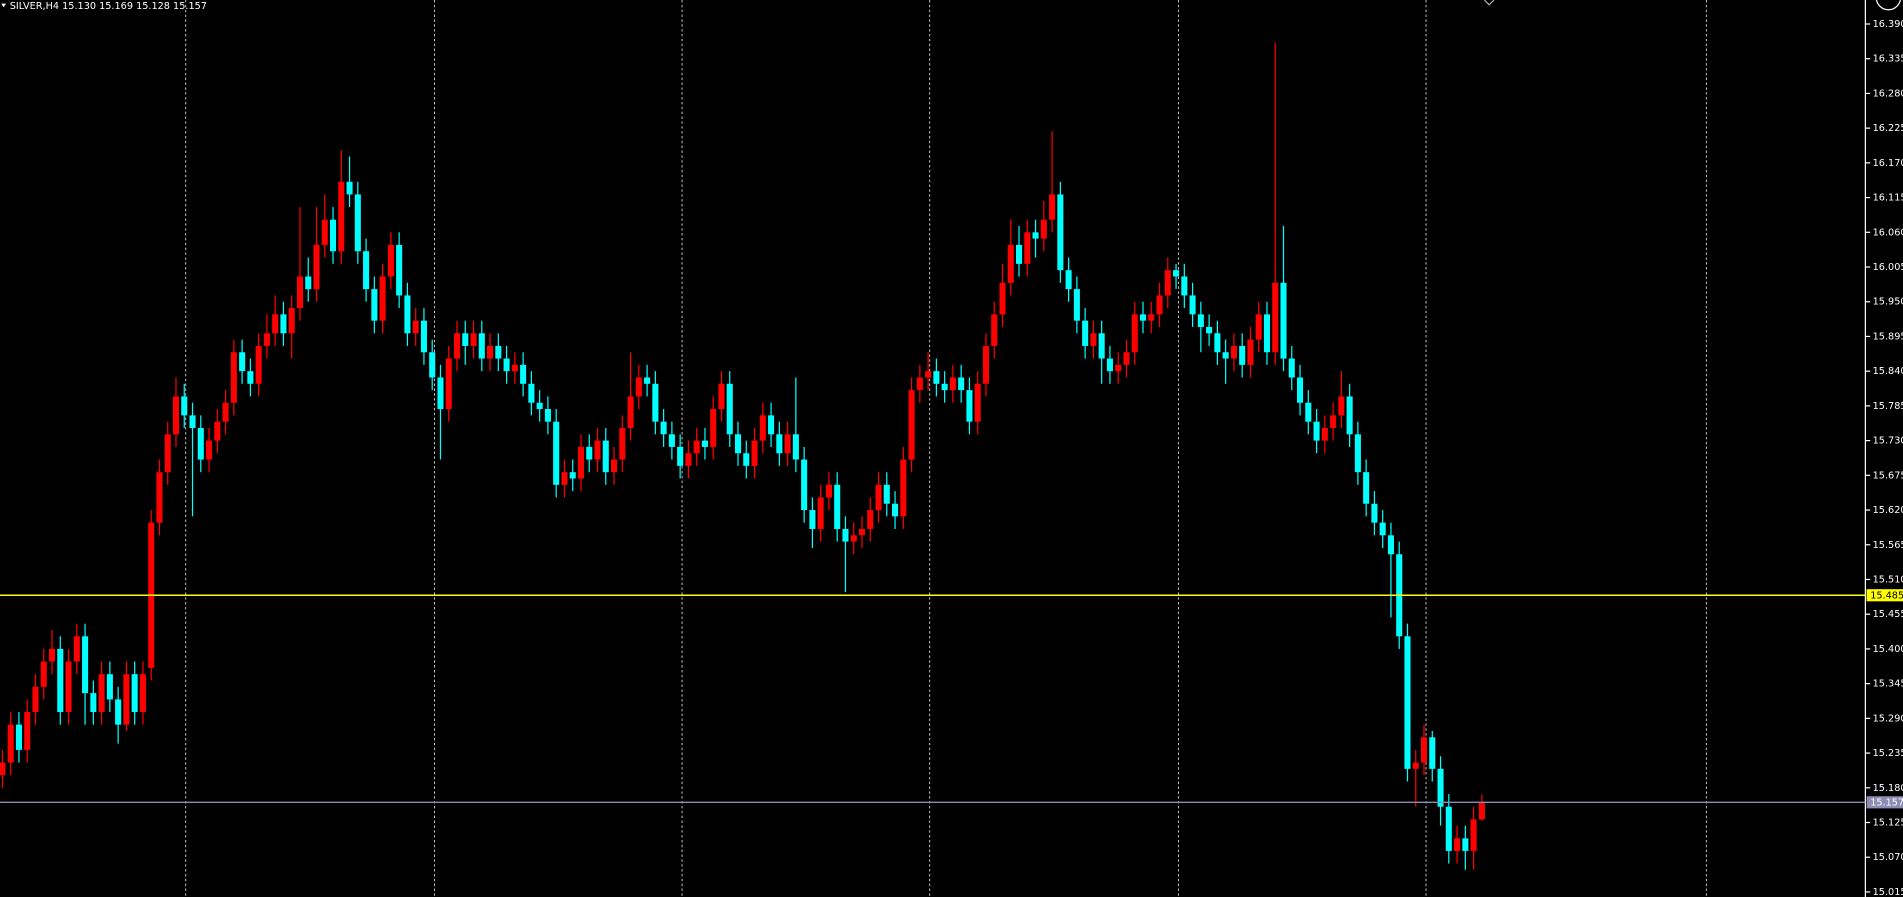 The image size is (1903, 897). I want to click on y-tick-label: 15.675, so click(1888, 475).